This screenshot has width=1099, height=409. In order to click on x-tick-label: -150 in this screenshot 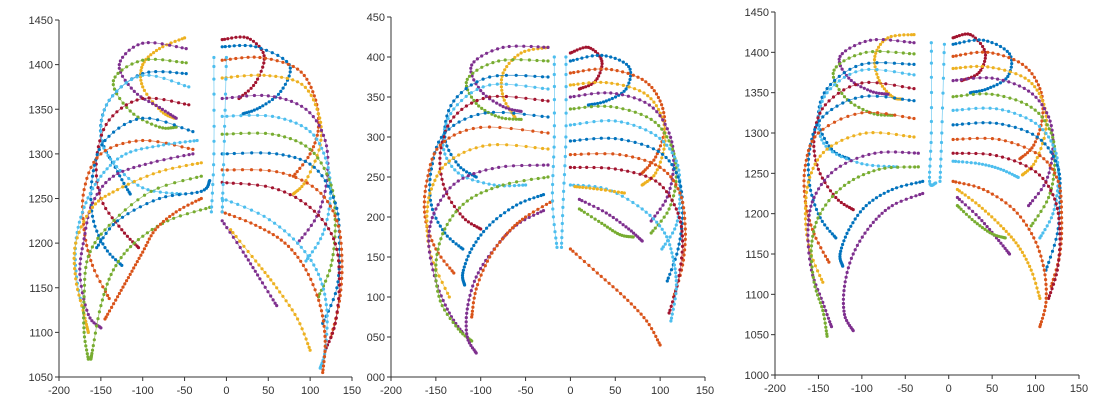, I will do `click(818, 389)`.